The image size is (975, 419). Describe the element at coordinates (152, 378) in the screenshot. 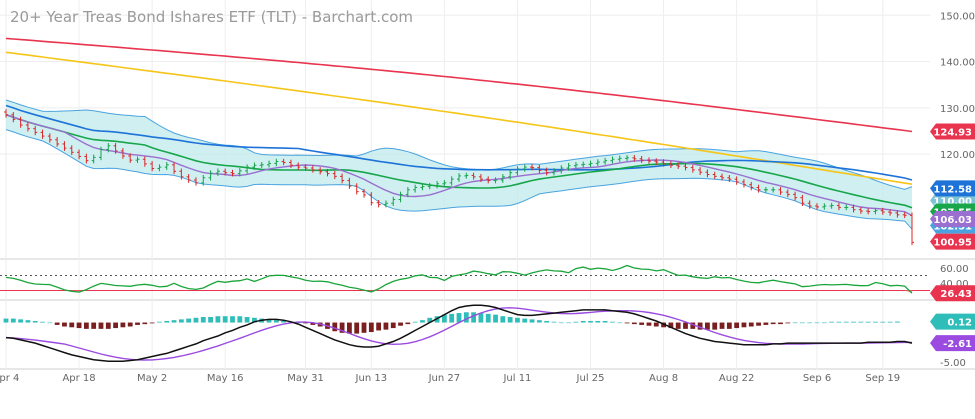

I see `x-tick-label: May 2` at that location.